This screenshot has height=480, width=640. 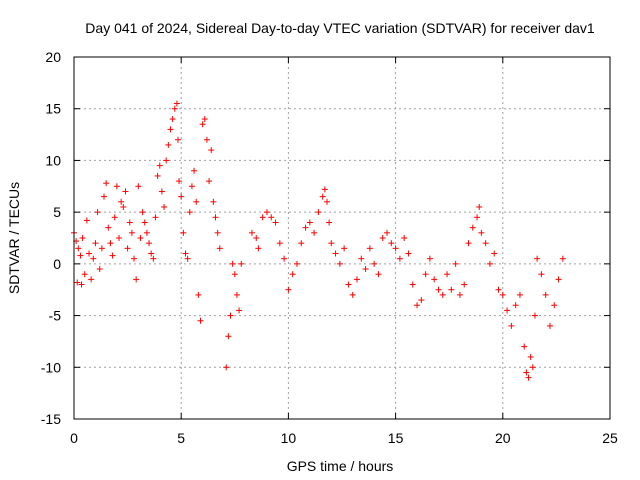 I want to click on x-axis-title: GPS time / hours, so click(x=340, y=466).